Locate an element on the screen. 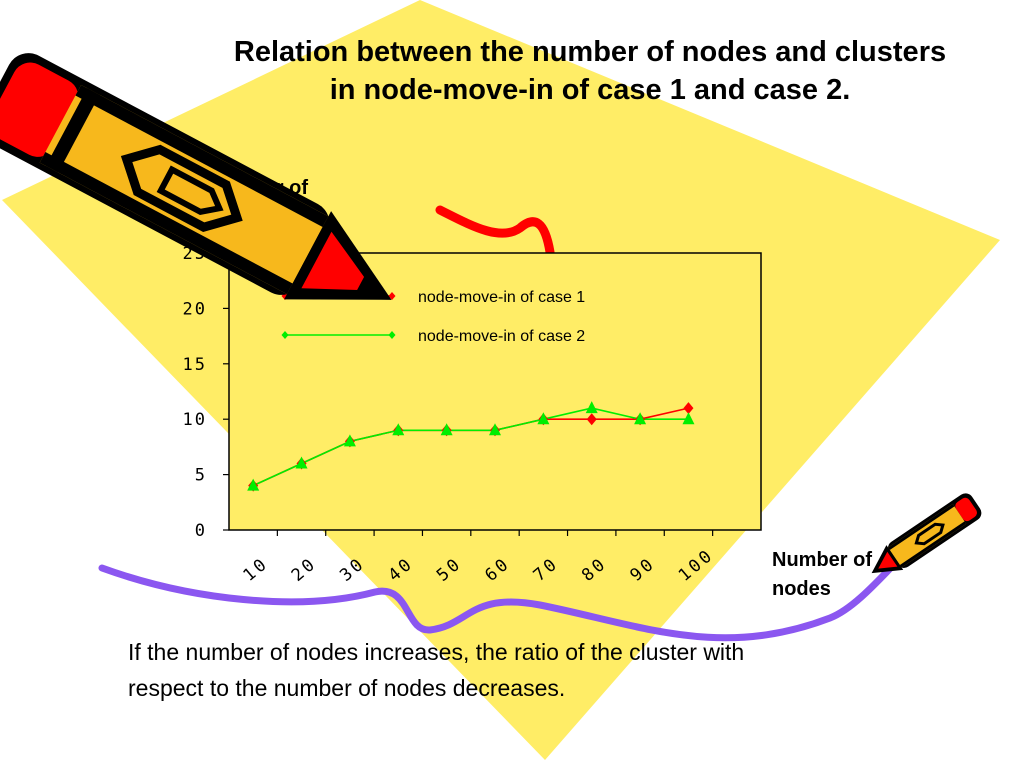  legend-label-2: node-move-in of case 2 is located at coordinates (501, 336).